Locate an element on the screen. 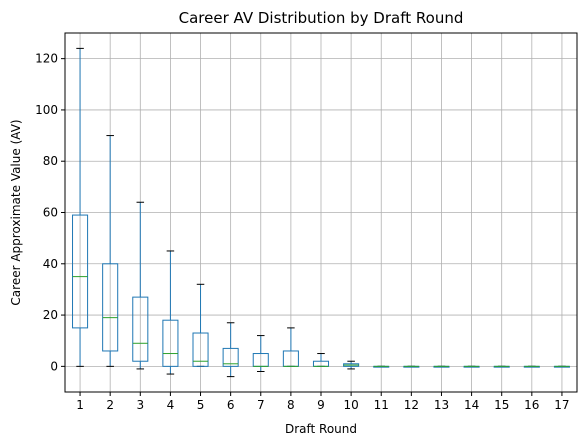  x-tick-label: 3 is located at coordinates (140, 405).